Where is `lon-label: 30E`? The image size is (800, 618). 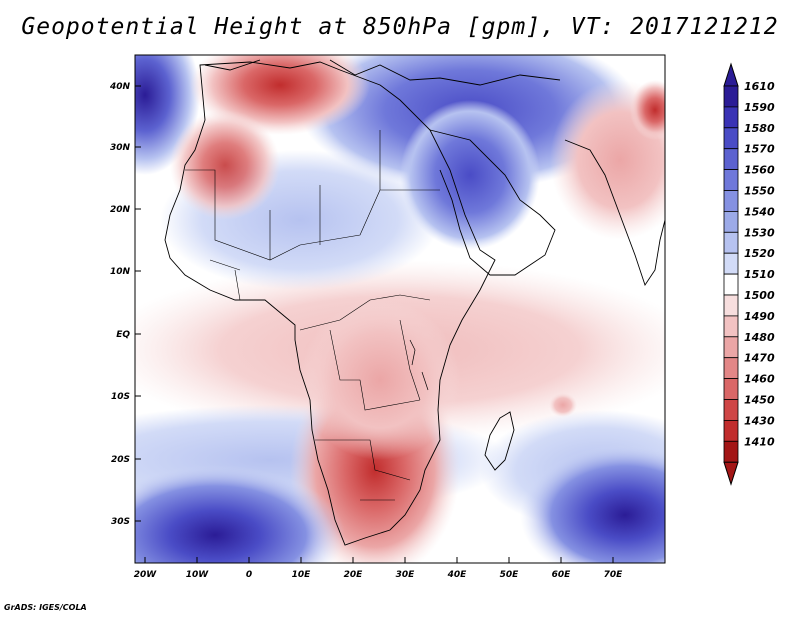
lon-label: 30E is located at coordinates (406, 575).